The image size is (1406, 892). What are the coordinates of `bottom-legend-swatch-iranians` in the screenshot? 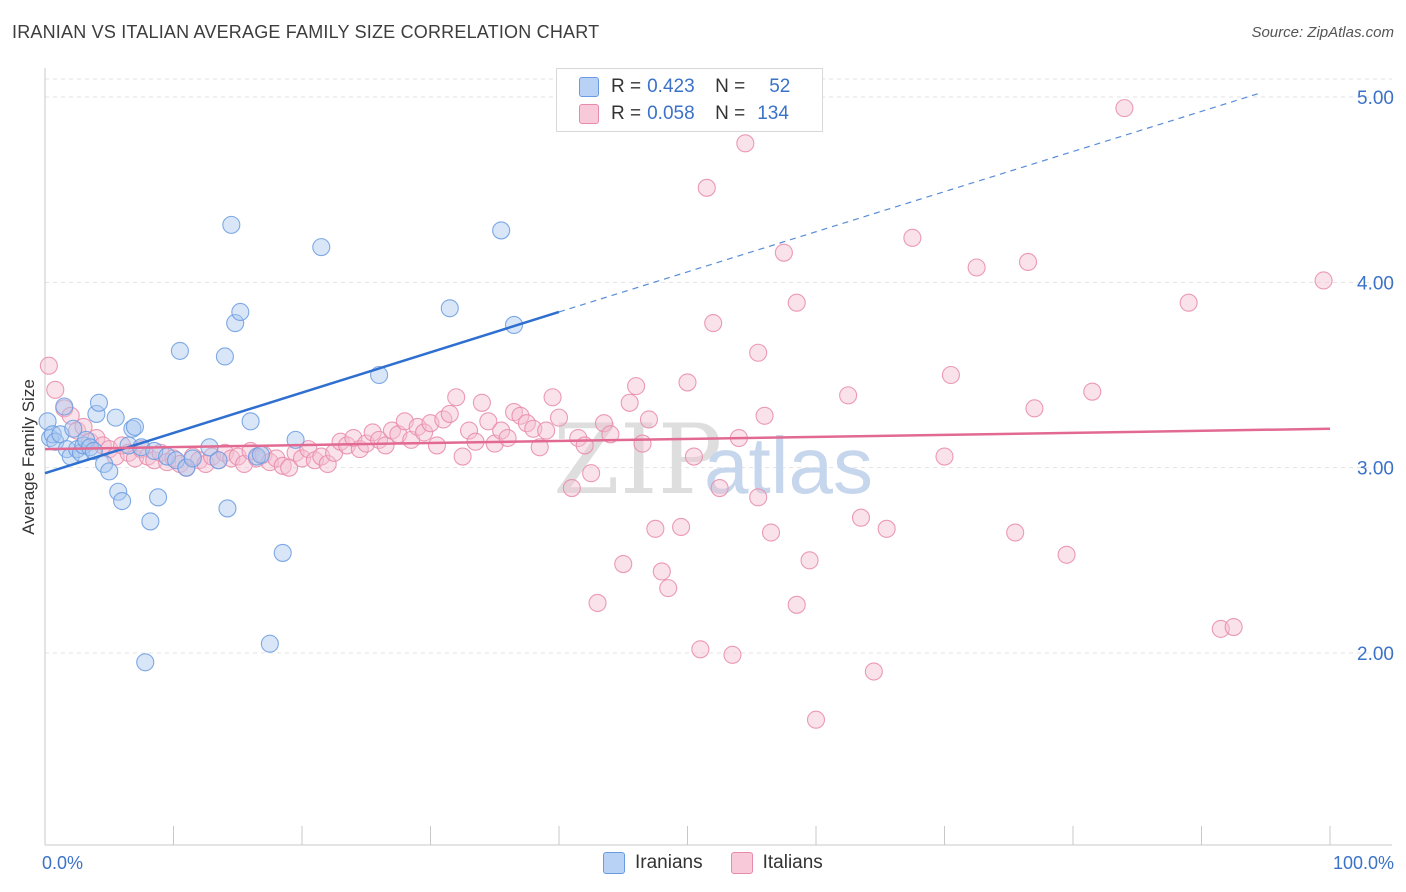 It's located at (614, 863).